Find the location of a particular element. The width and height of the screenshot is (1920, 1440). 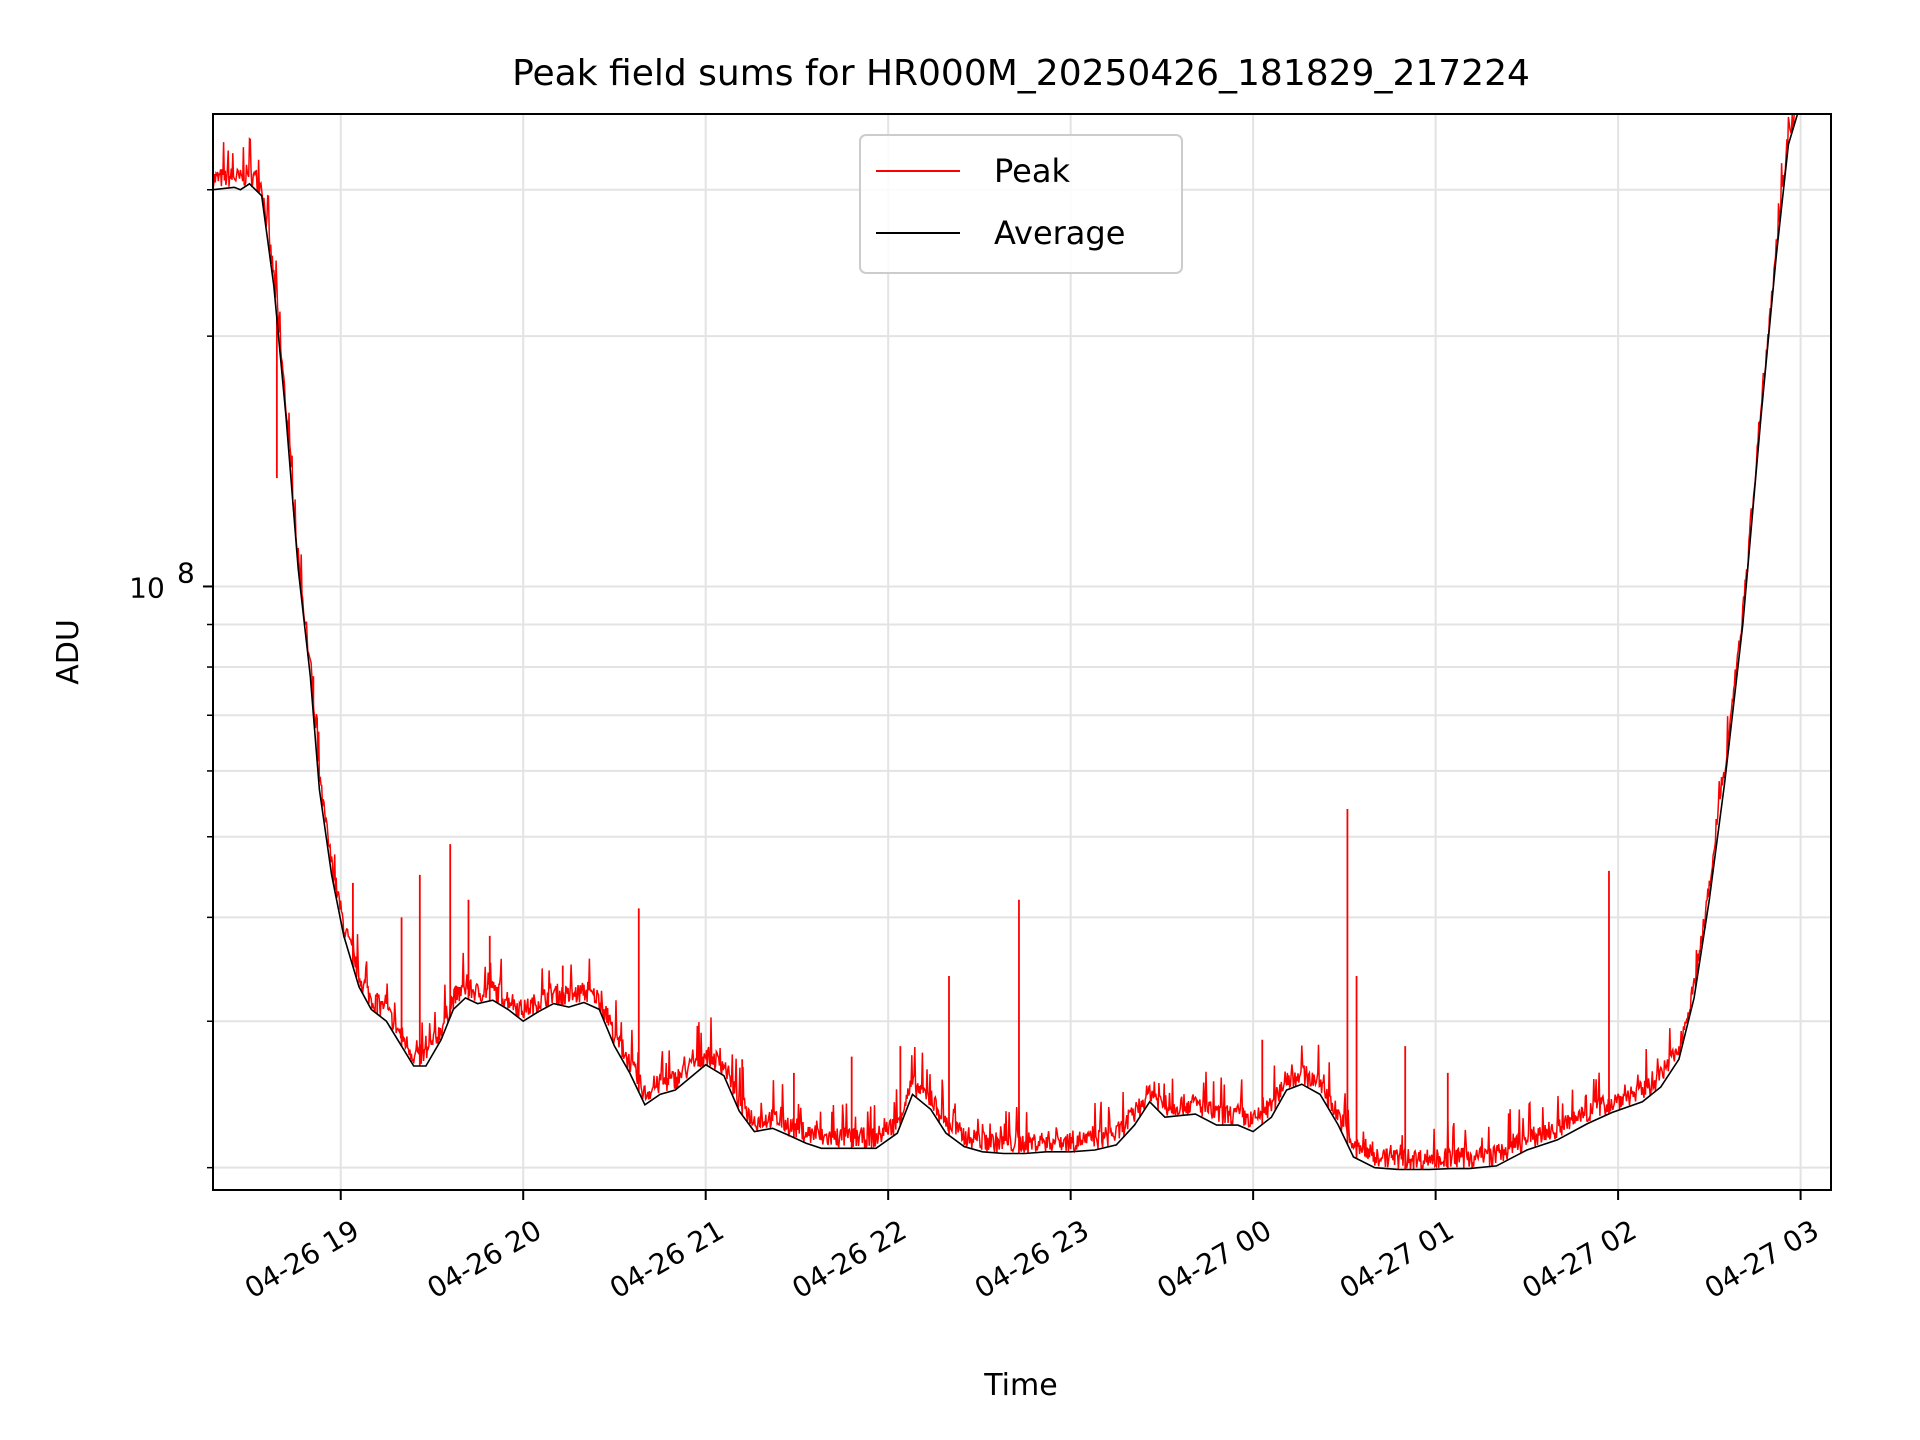

y-tick-label: 10 is located at coordinates (147, 587).